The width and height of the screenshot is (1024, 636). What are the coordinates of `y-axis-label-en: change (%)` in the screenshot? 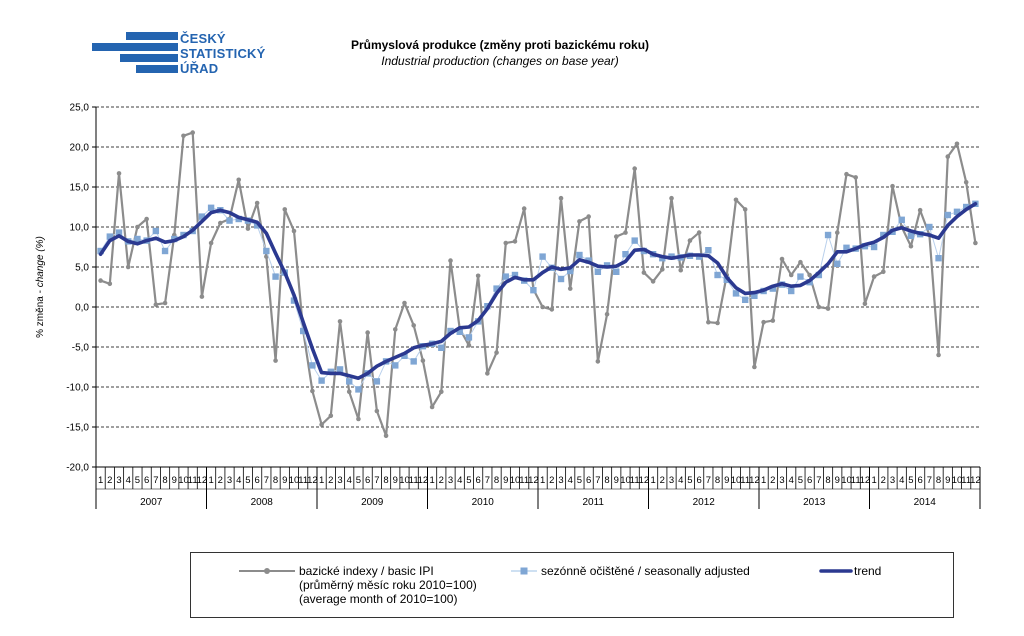 It's located at (40, 261).